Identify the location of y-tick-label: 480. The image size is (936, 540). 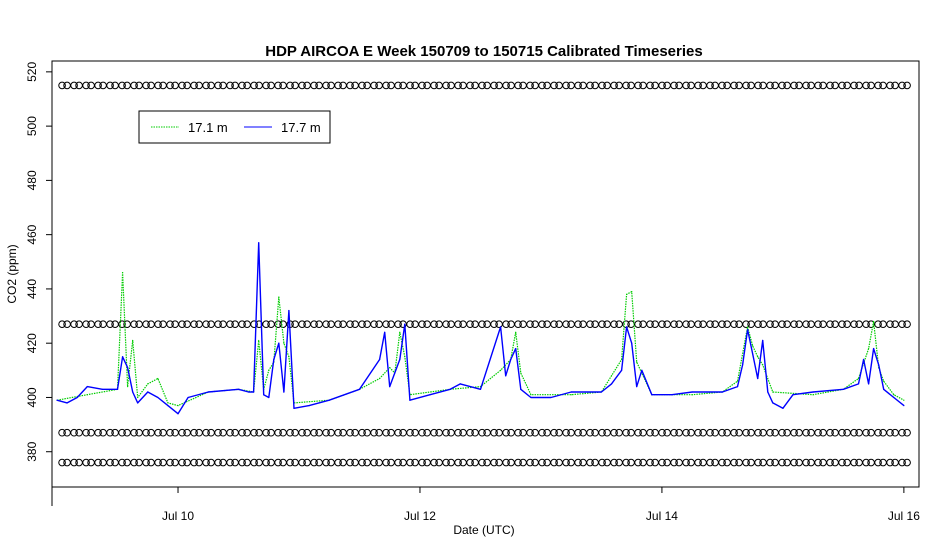
(32, 180).